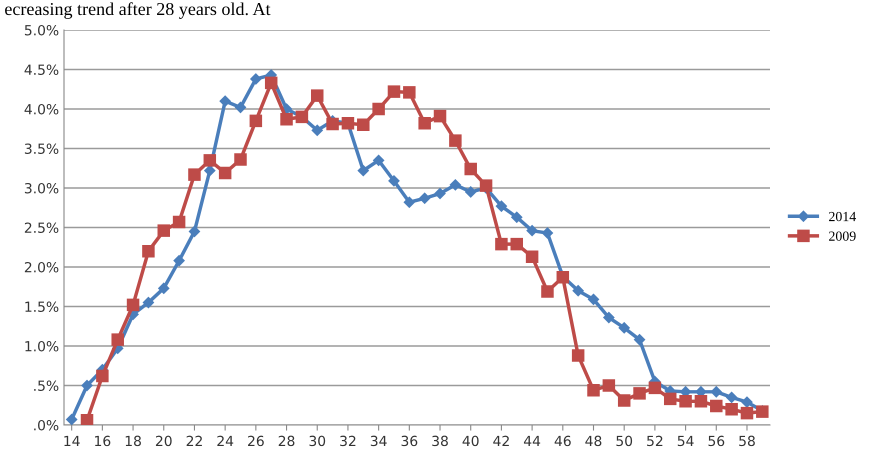 The height and width of the screenshot is (453, 874). I want to click on x-tick-label: 48, so click(593, 441).